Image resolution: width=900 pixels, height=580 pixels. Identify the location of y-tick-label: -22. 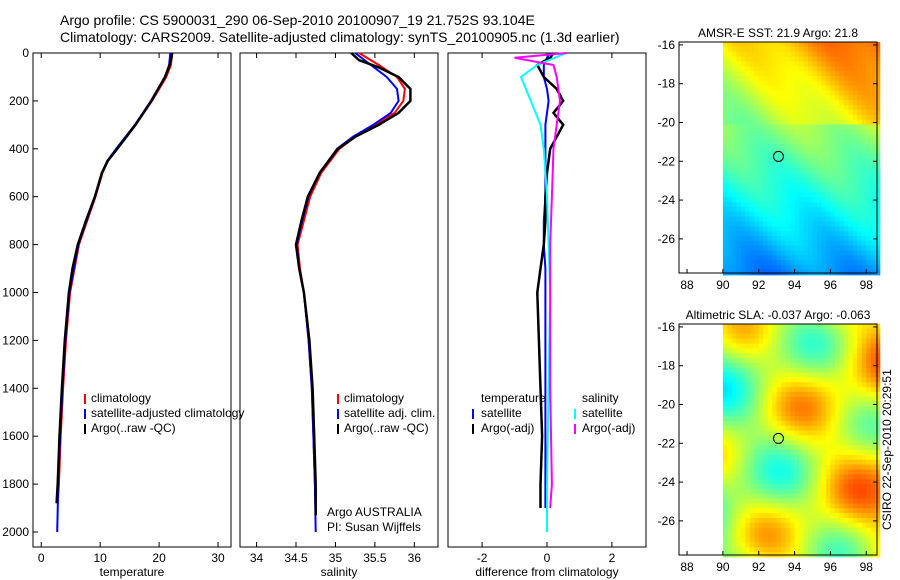
(667, 161).